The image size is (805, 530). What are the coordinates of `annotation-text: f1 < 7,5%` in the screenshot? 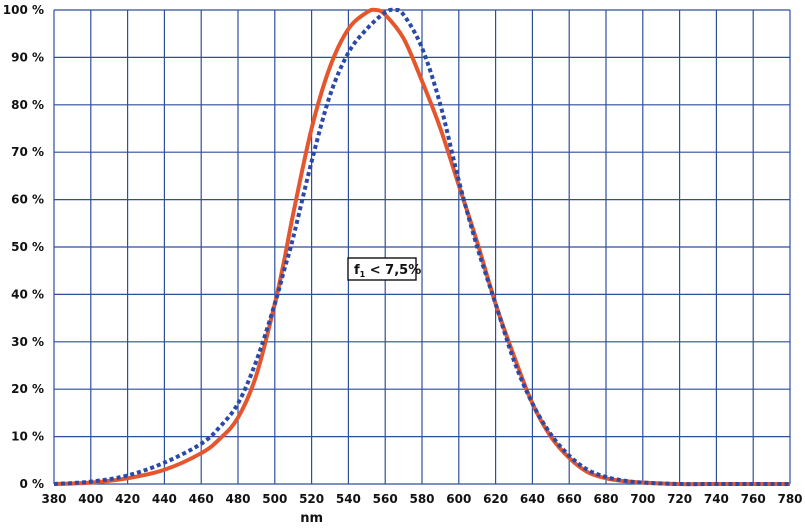 It's located at (387, 271).